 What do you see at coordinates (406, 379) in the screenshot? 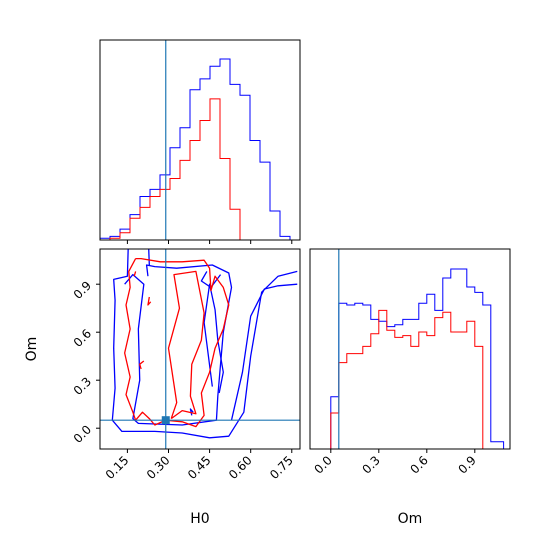
I see `om-hist-red` at bounding box center [406, 379].